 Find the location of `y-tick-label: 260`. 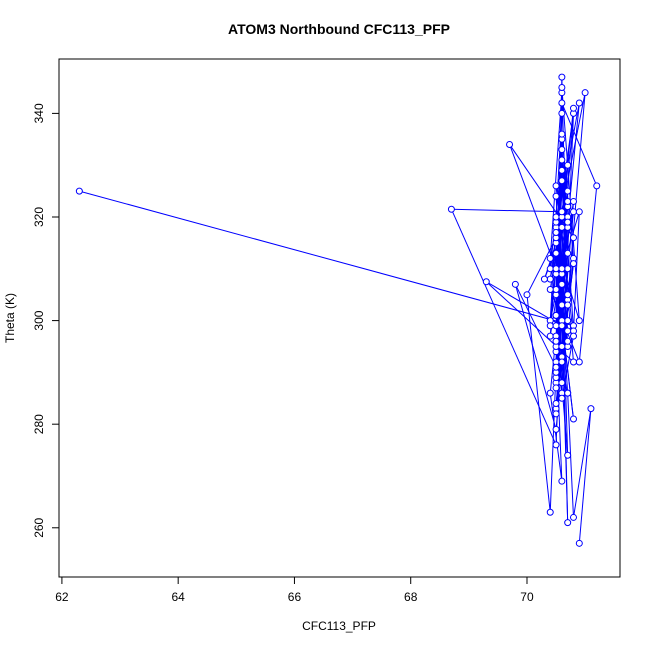

y-tick-label: 260 is located at coordinates (39, 527).